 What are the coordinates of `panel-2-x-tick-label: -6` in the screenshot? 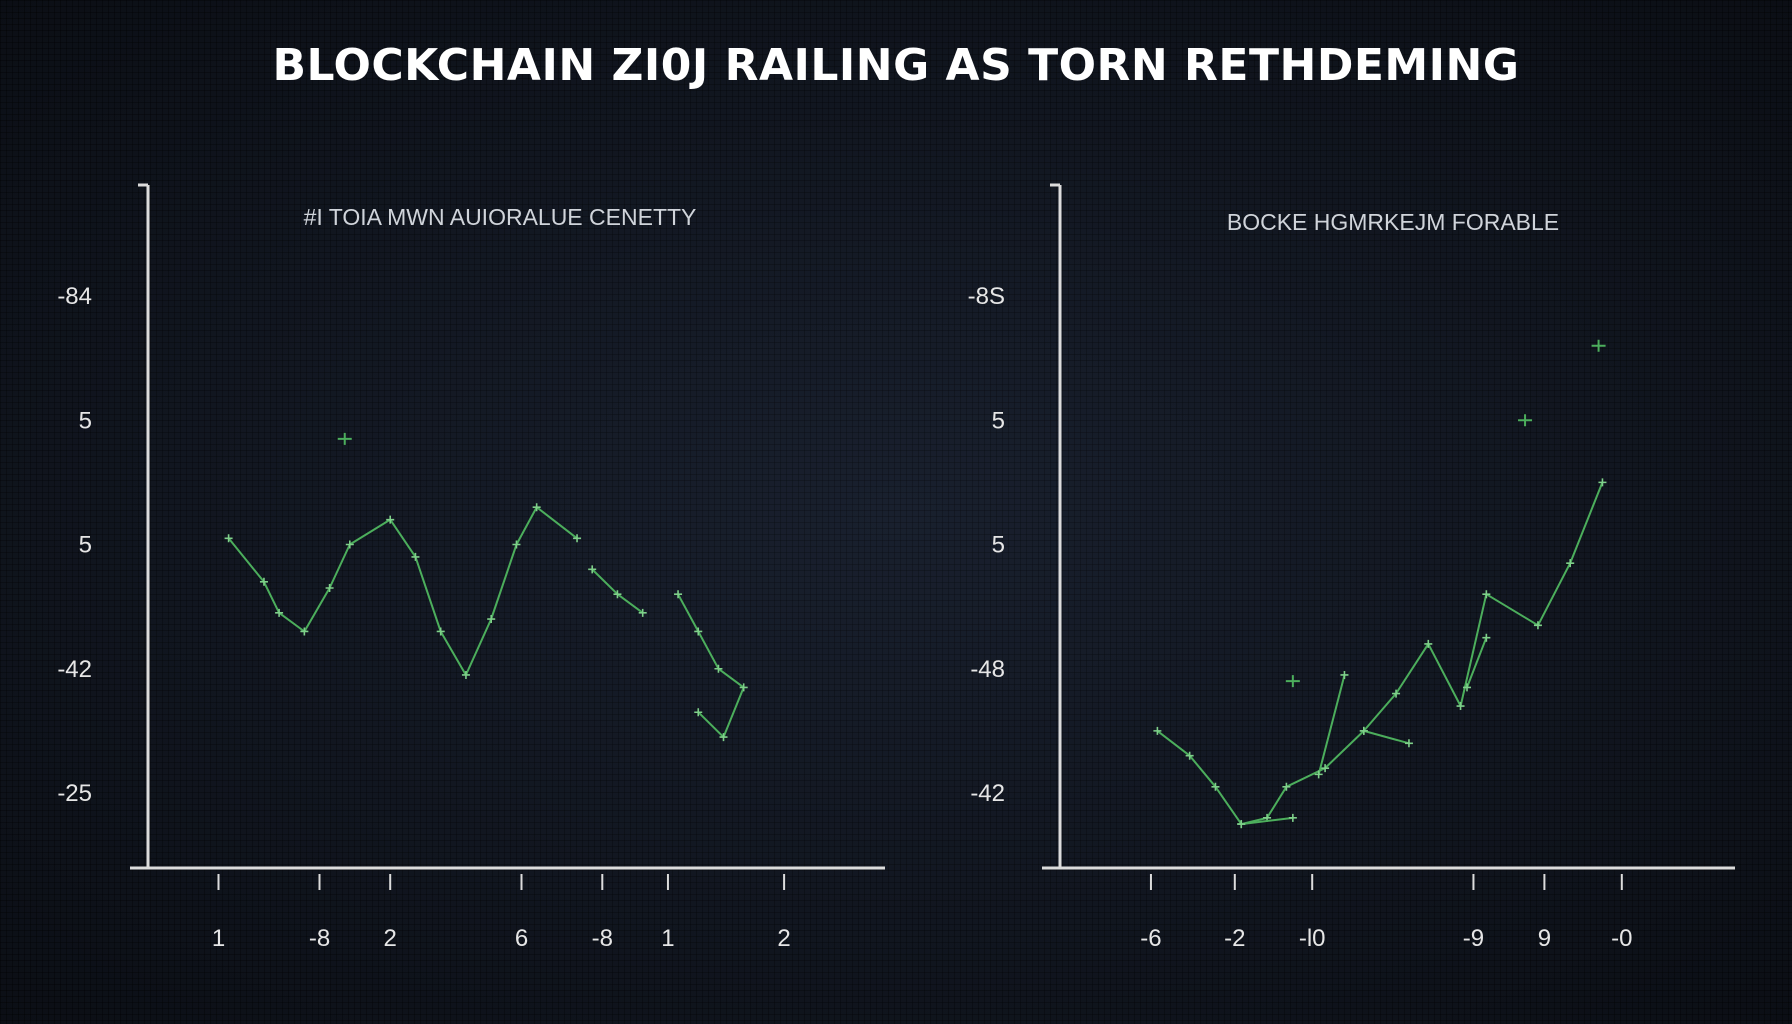 It's located at (1150, 938).